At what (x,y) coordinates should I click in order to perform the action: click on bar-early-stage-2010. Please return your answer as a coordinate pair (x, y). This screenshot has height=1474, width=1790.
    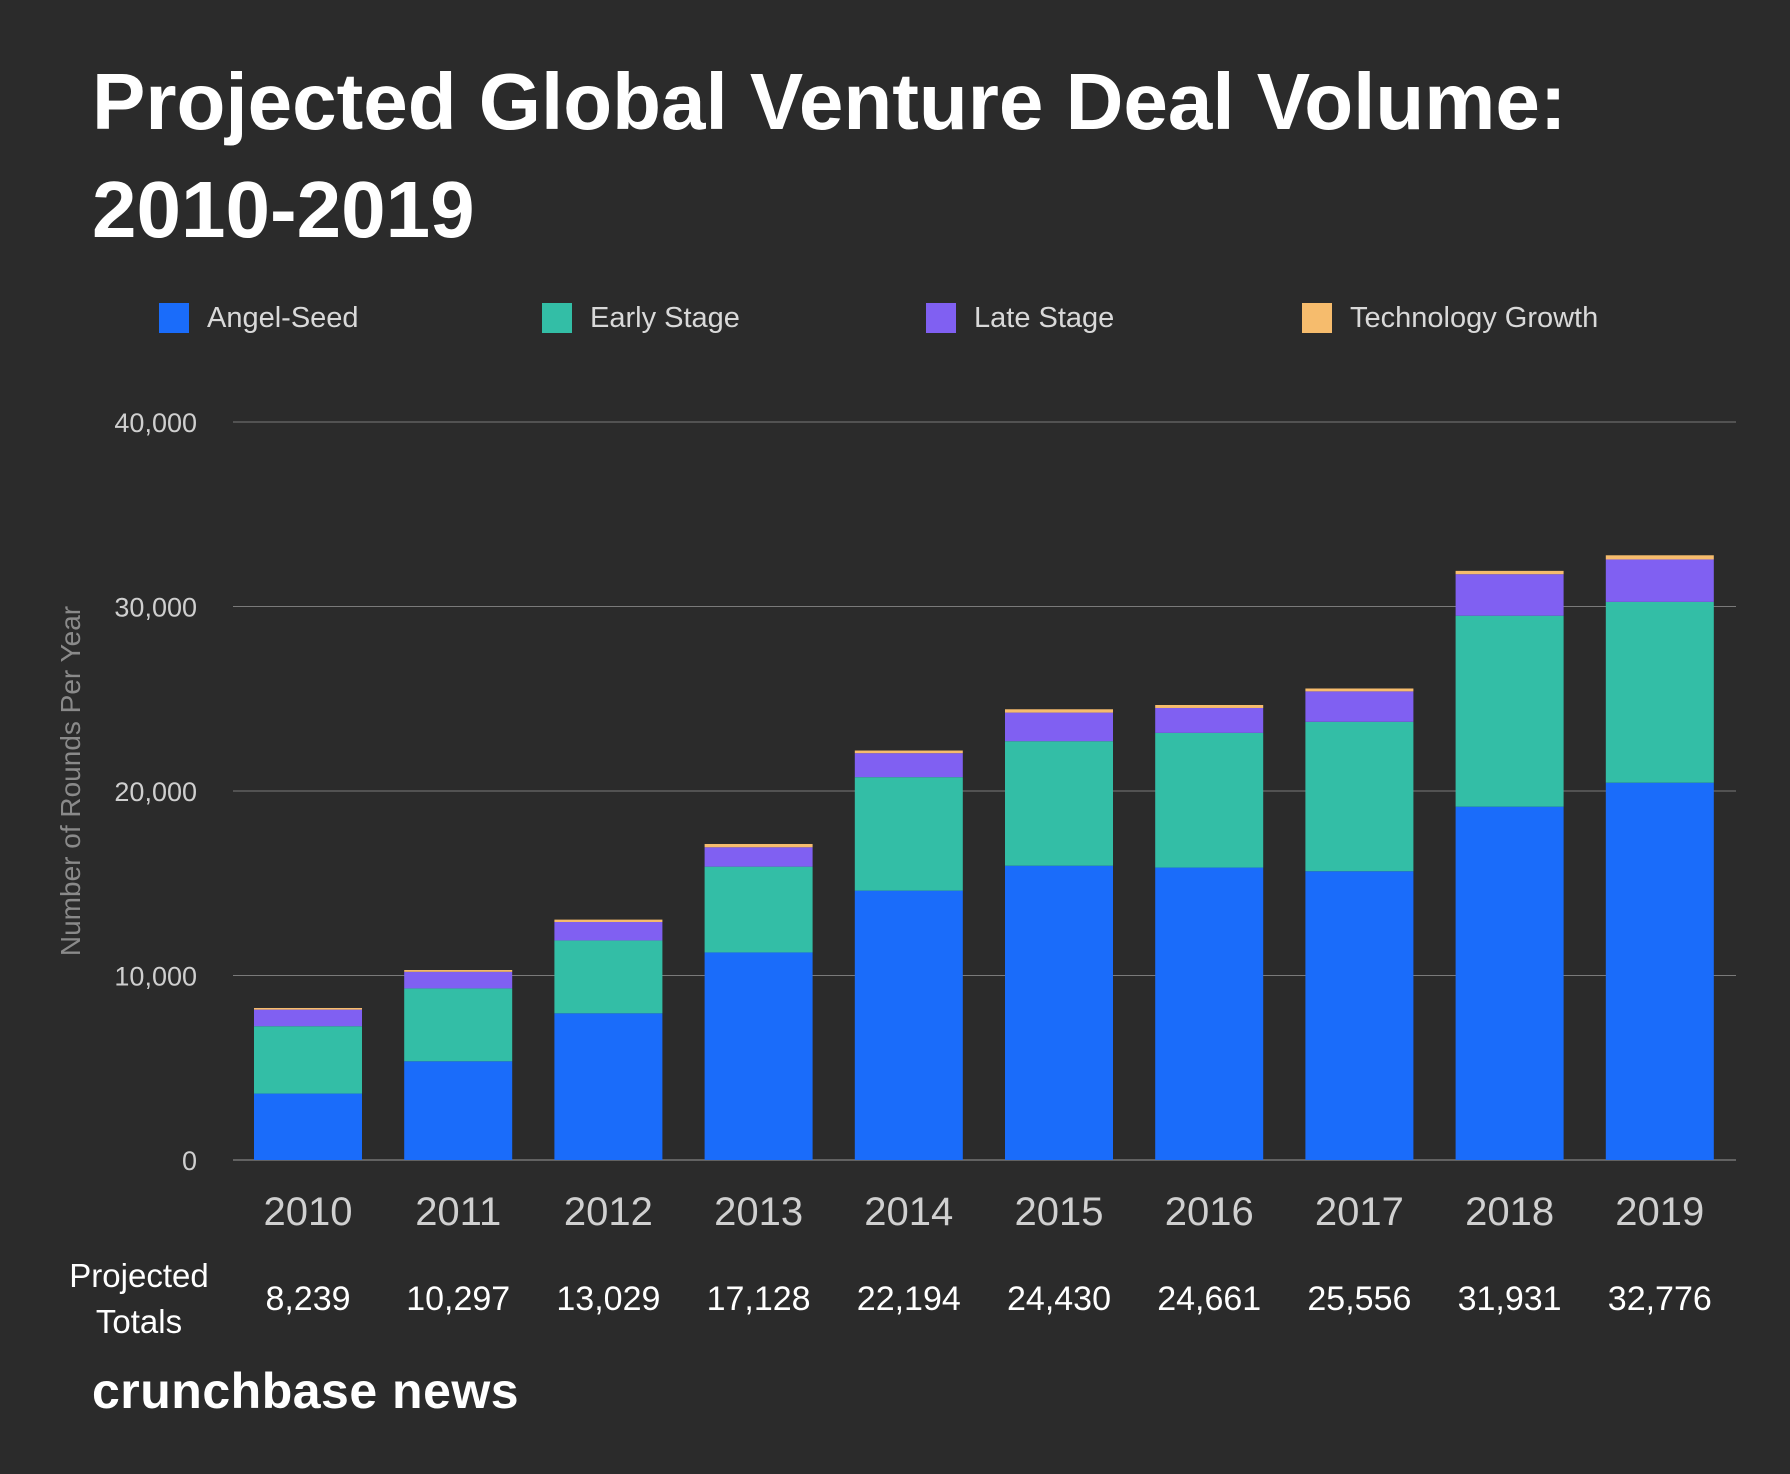
    Looking at the image, I should click on (308, 1060).